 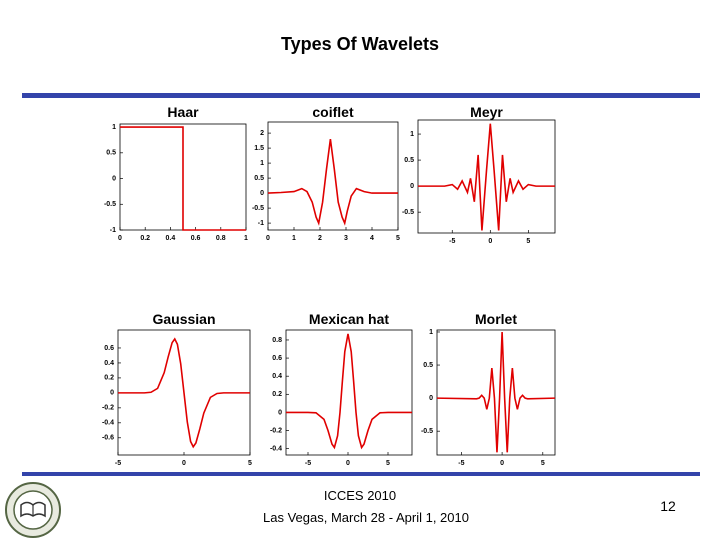 I want to click on top-rule, so click(x=361, y=95).